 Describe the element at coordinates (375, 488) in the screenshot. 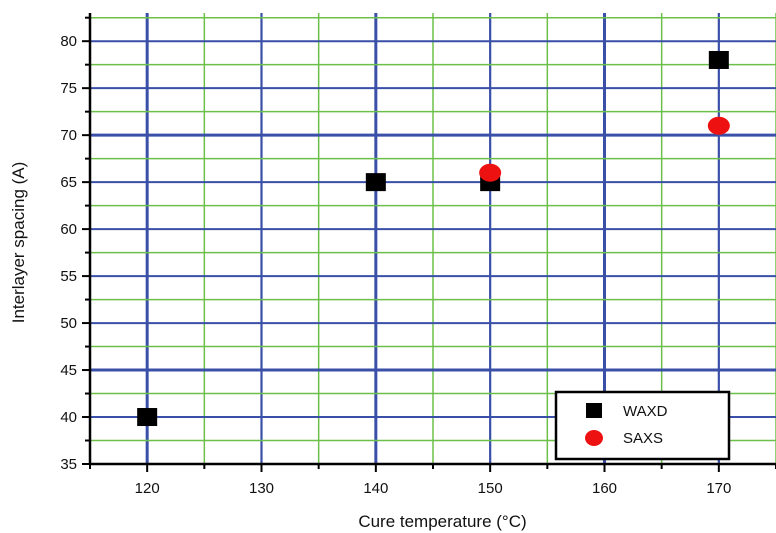

I see `x-tick-label: 140` at that location.